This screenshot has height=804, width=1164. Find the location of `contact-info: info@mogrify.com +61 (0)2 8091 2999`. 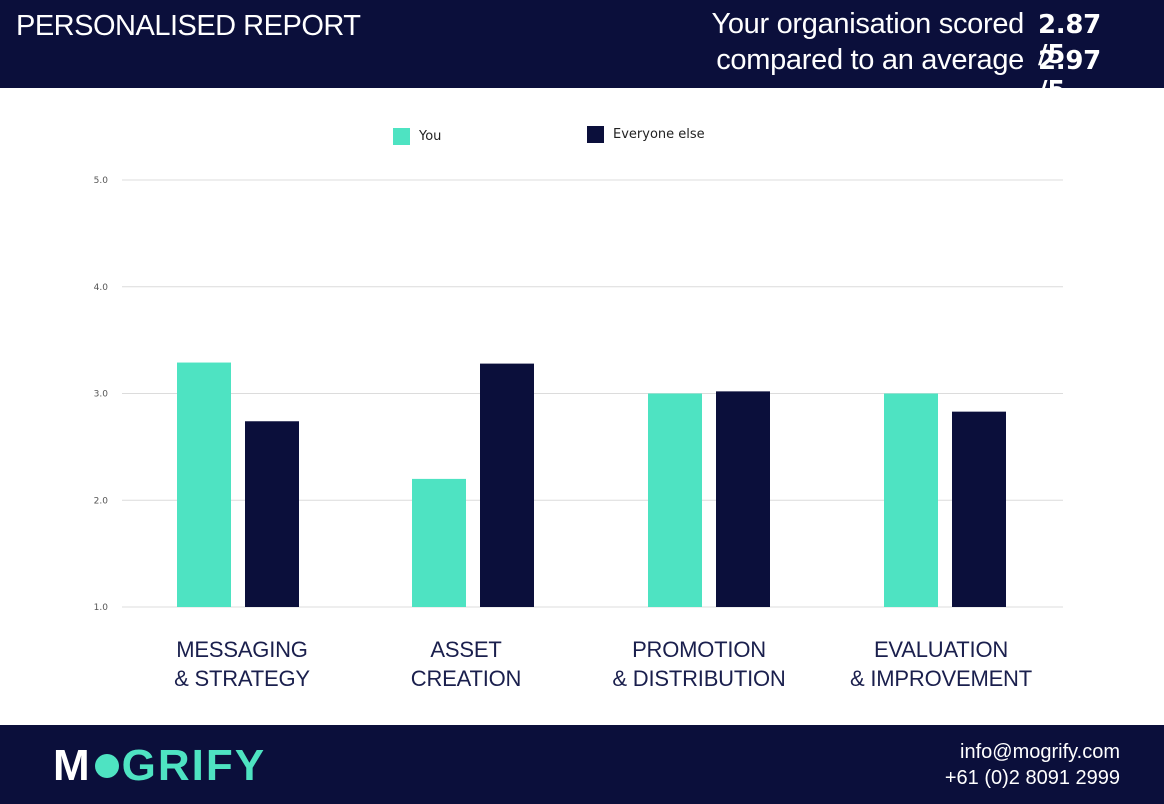

contact-info: info@mogrify.com +61 (0)2 8091 2999 is located at coordinates (1032, 765).